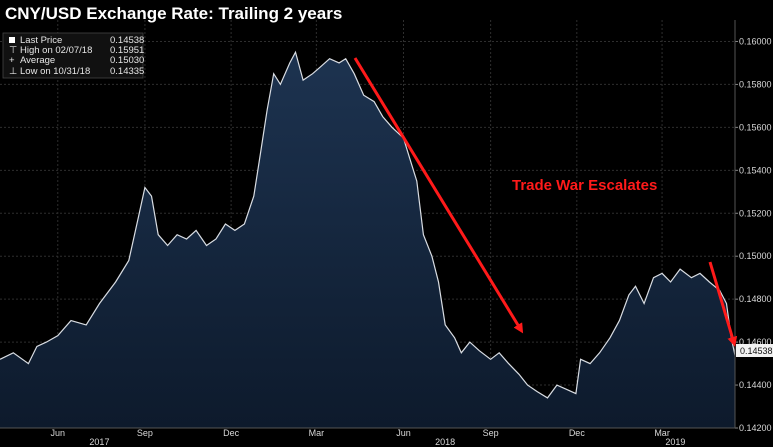 The height and width of the screenshot is (447, 773). Describe the element at coordinates (584, 185) in the screenshot. I see `trade-war-annotation: Trade War Escalates` at that location.